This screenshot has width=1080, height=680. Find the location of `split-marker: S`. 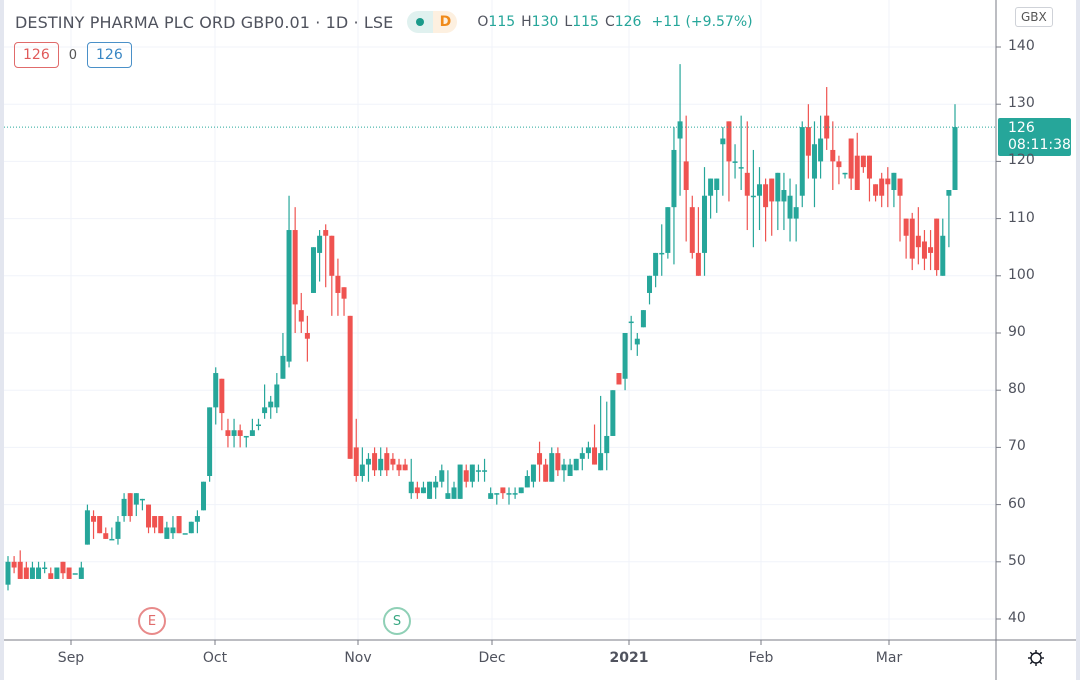

split-marker: S is located at coordinates (397, 621).